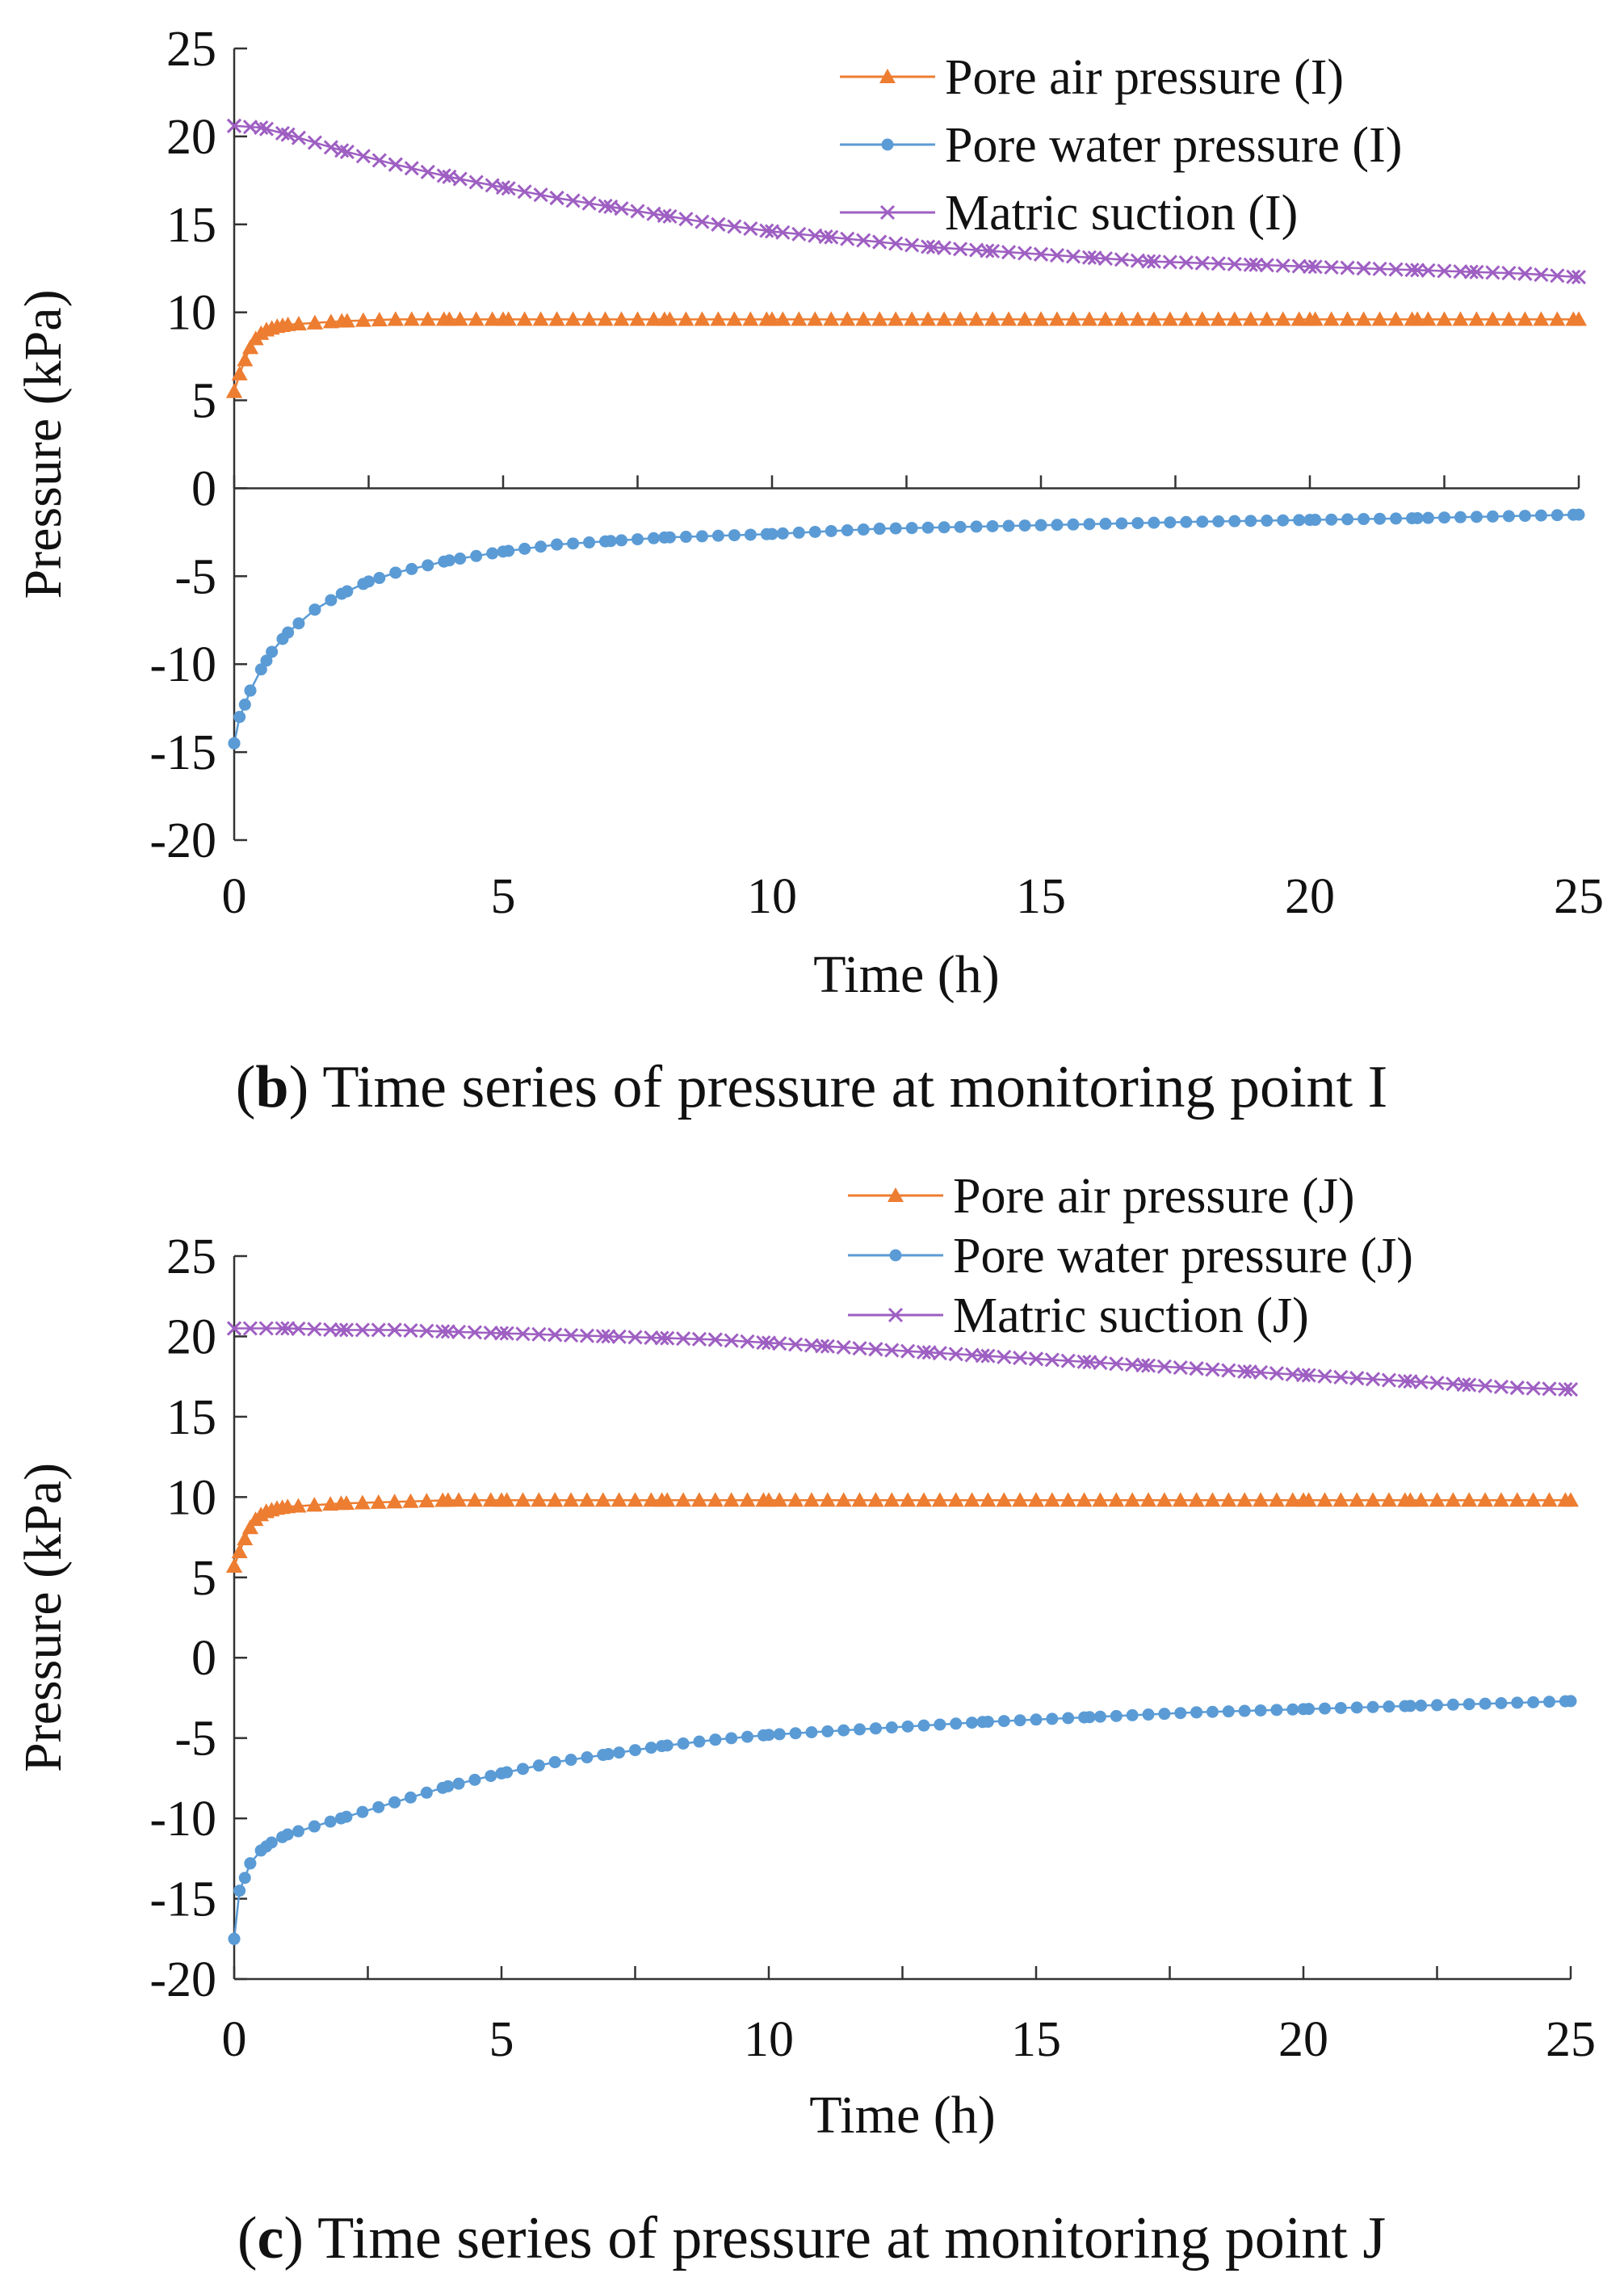 Image resolution: width=1624 pixels, height=2286 pixels. What do you see at coordinates (191, 1336) in the screenshot?
I see `y-tick-label: 20` at bounding box center [191, 1336].